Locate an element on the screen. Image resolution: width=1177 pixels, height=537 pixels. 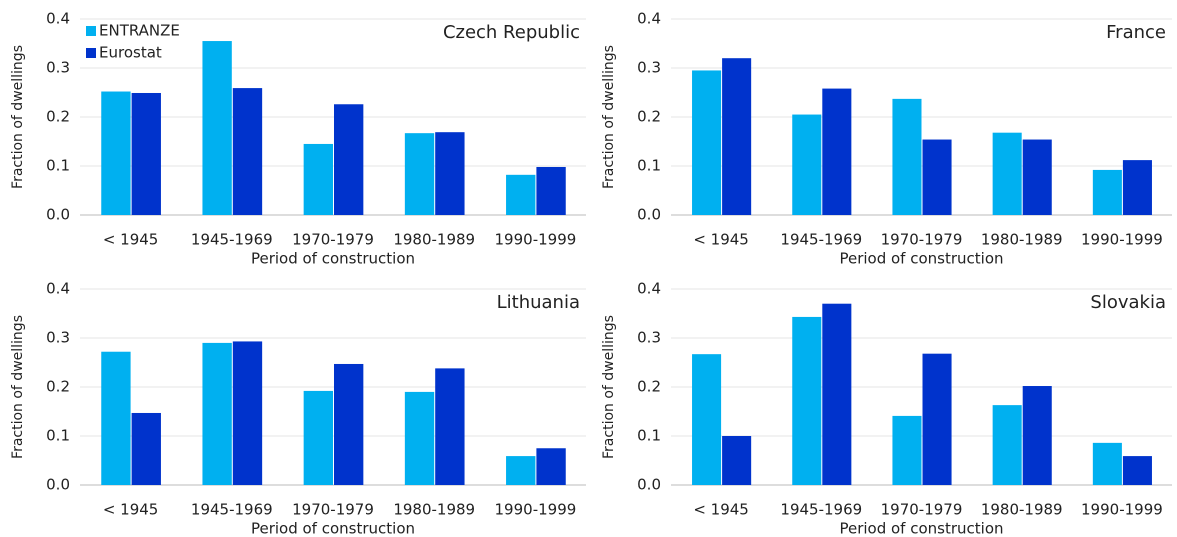
panel-title: Slovakia is located at coordinates (1128, 302).